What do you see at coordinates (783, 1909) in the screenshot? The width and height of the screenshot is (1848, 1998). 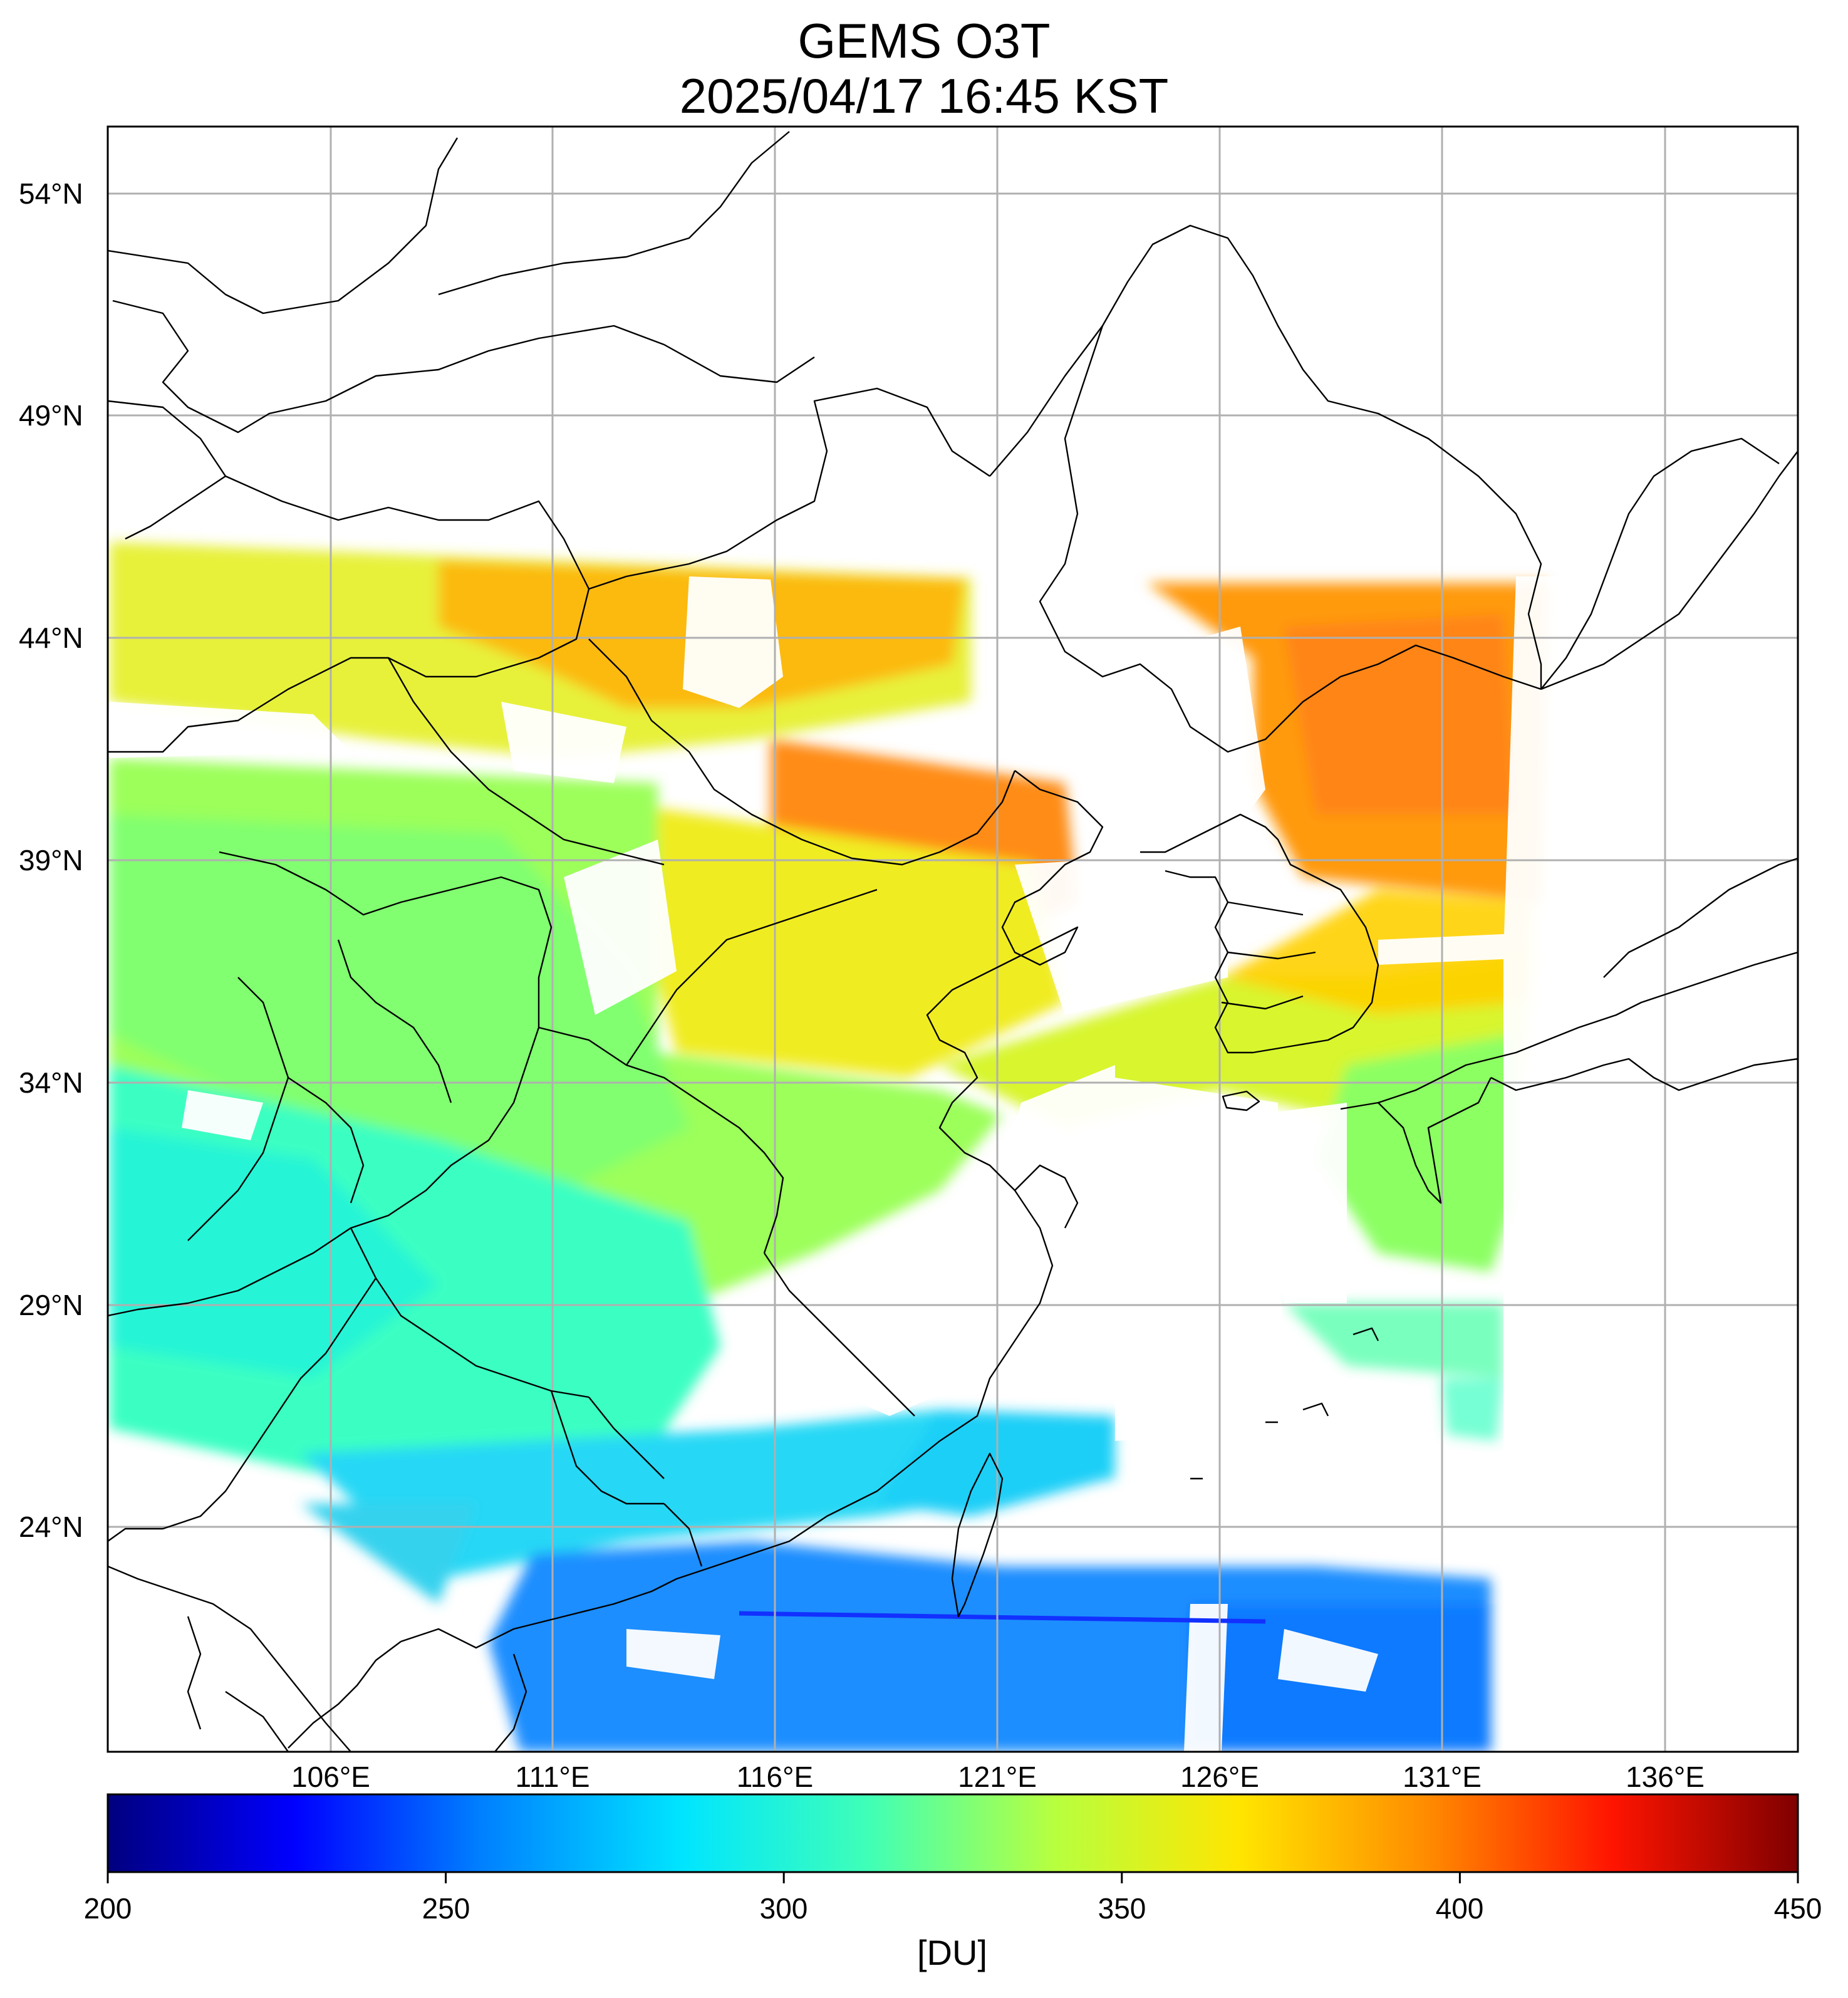 I see `colorbar-tick-300: 300` at bounding box center [783, 1909].